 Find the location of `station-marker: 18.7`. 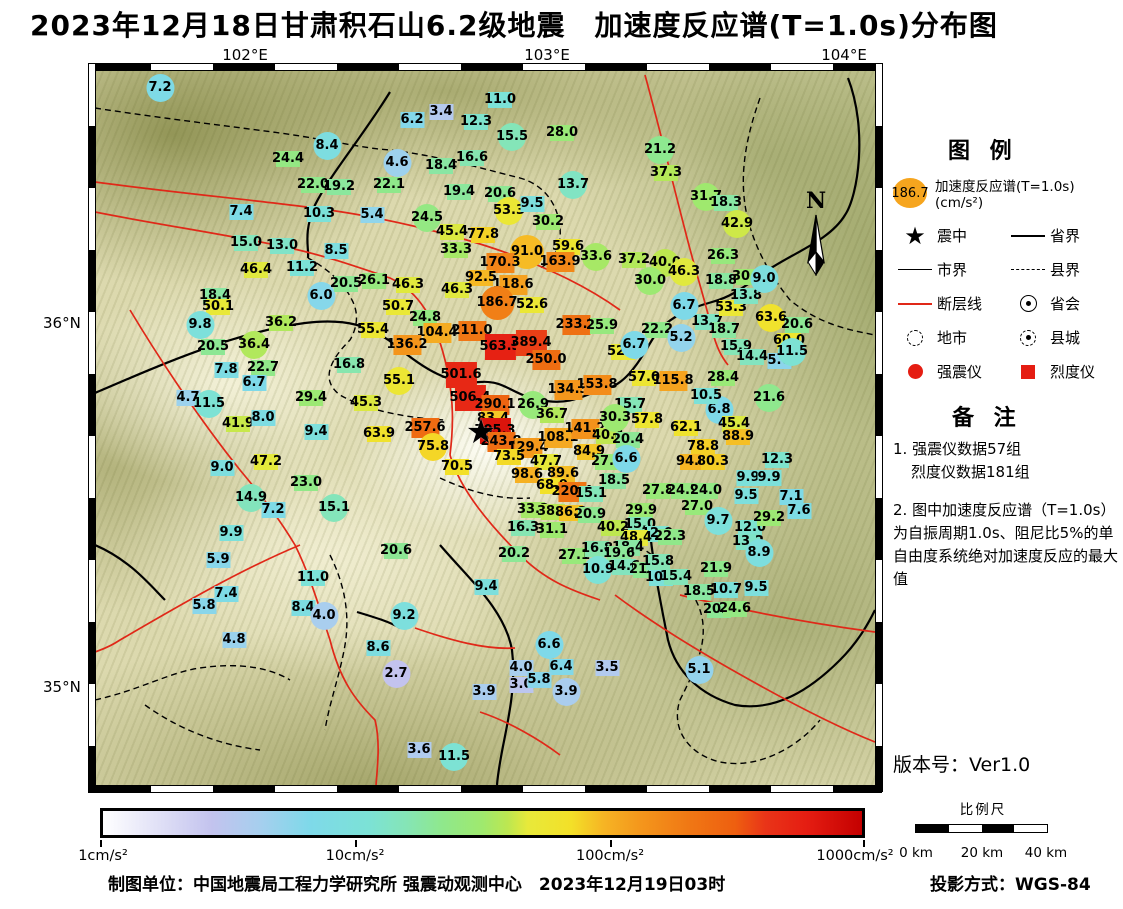

station-marker: 18.7 is located at coordinates (724, 330).